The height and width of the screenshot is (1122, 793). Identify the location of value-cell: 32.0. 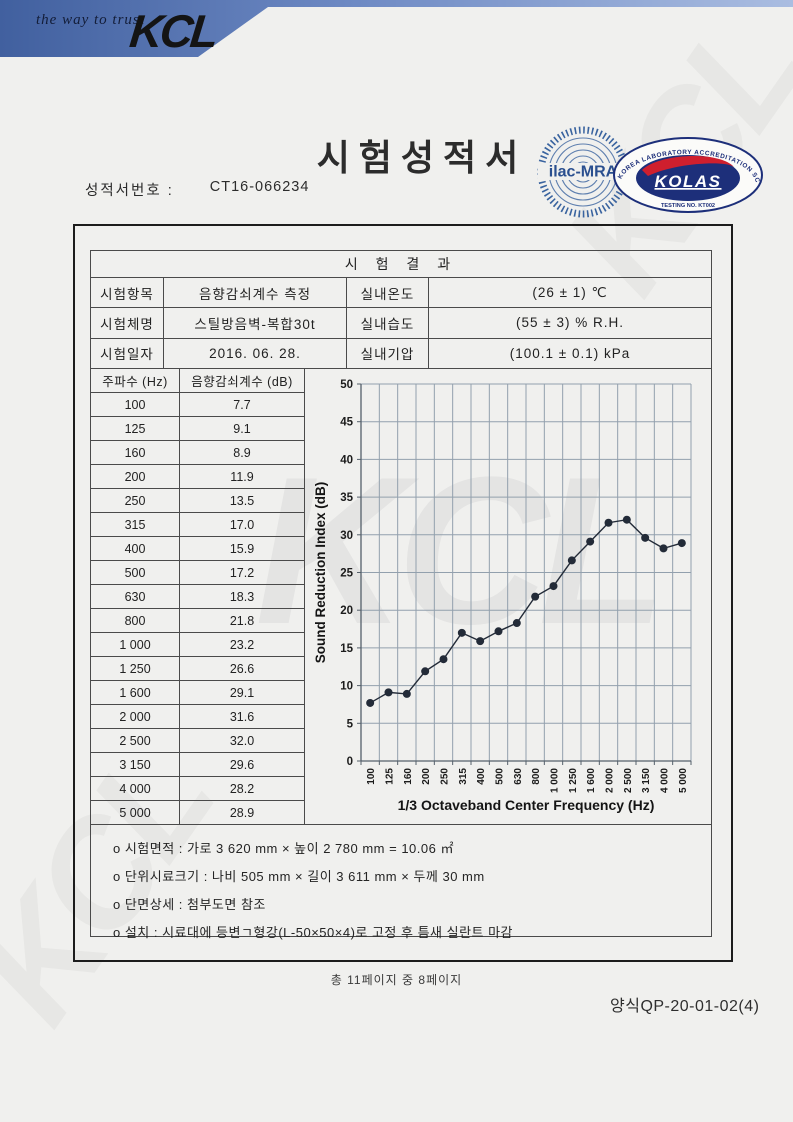
(242, 740).